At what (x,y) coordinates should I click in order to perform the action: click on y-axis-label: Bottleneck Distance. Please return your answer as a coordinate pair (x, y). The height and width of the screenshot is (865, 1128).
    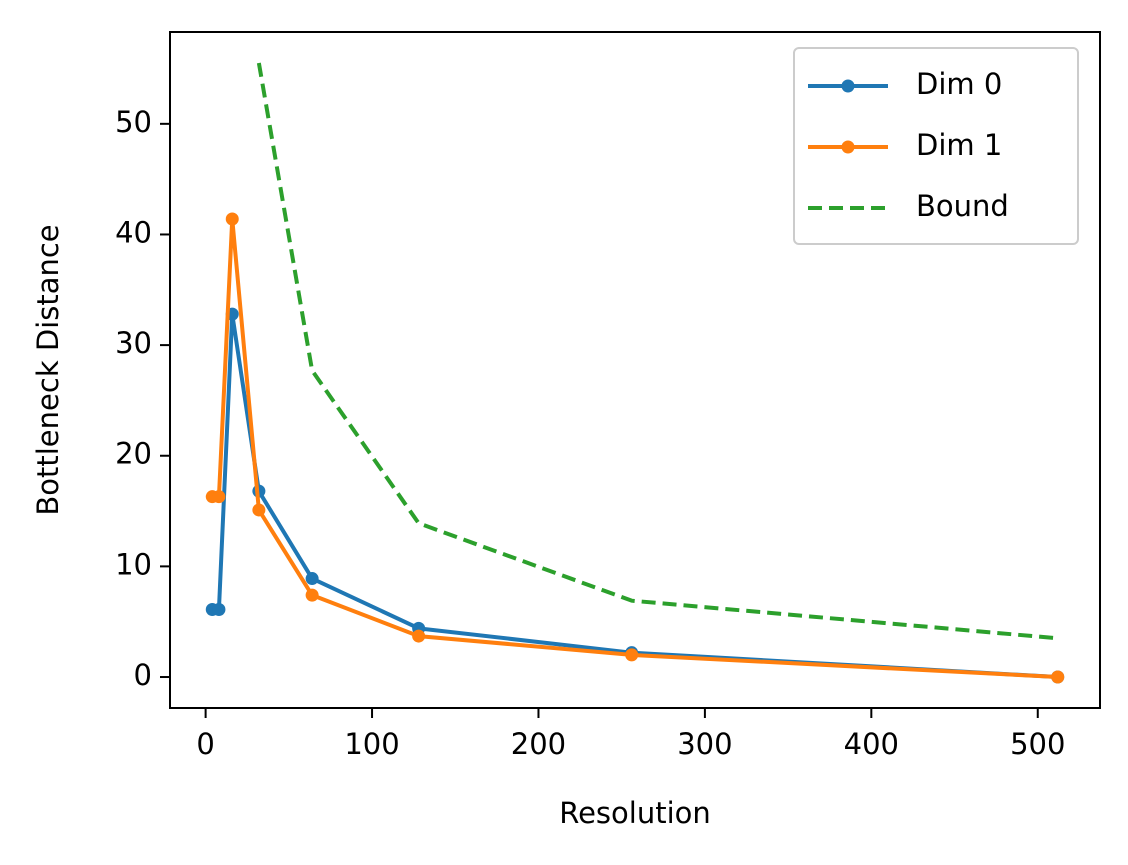
    Looking at the image, I should click on (48, 369).